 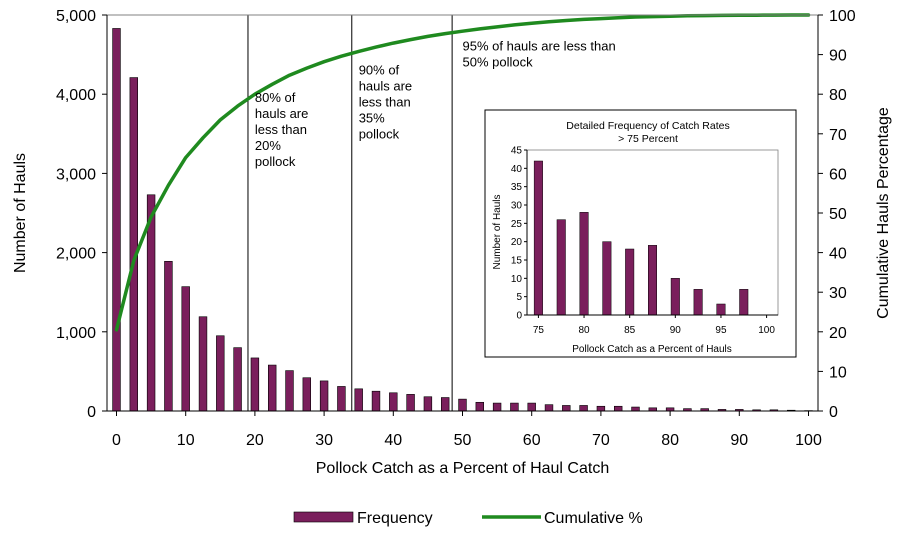 What do you see at coordinates (323, 517) in the screenshot?
I see `legend-frequency-swatch` at bounding box center [323, 517].